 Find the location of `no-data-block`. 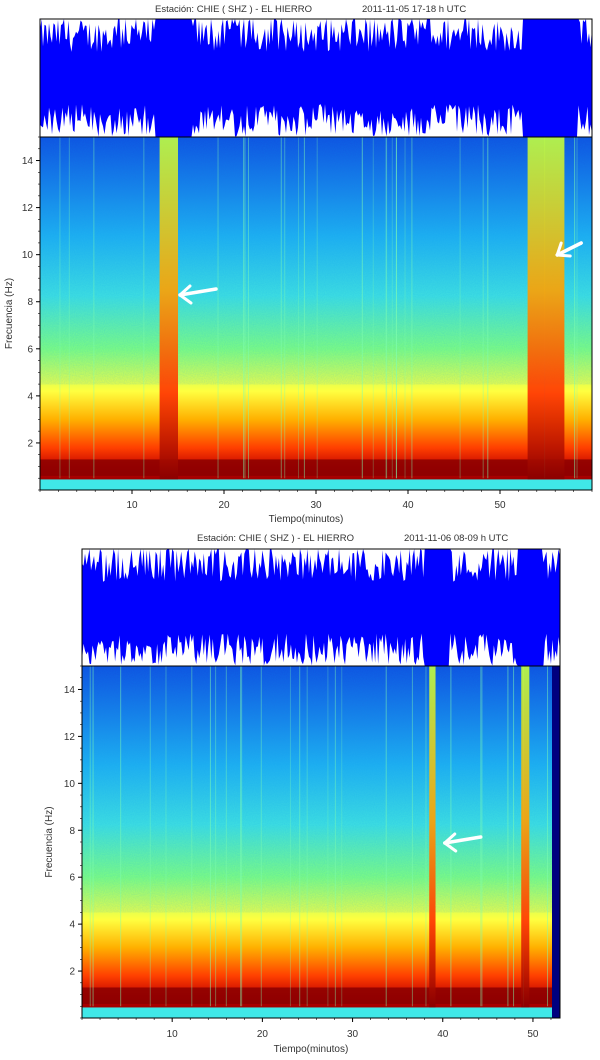

no-data-block is located at coordinates (556, 842).